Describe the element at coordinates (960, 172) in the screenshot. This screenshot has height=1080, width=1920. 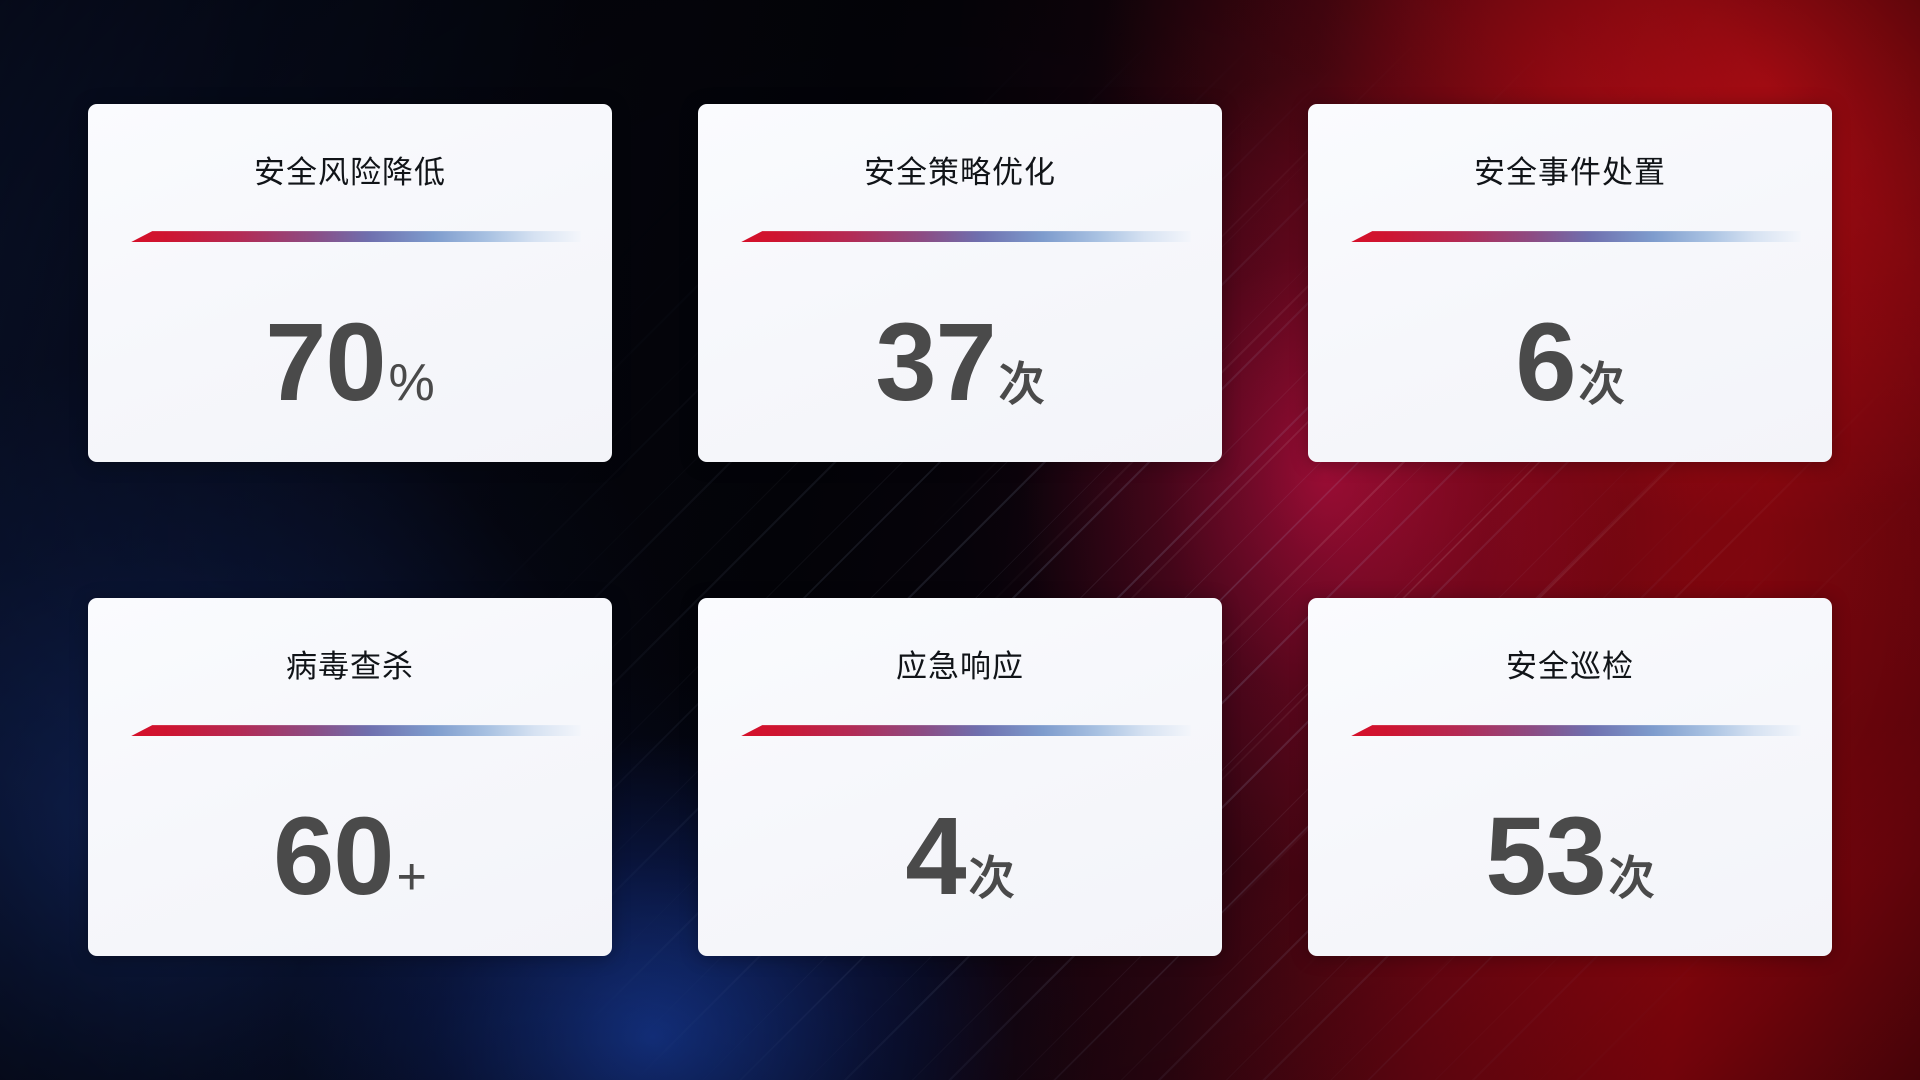
I see `metric-card-title: 安全策略优化` at that location.